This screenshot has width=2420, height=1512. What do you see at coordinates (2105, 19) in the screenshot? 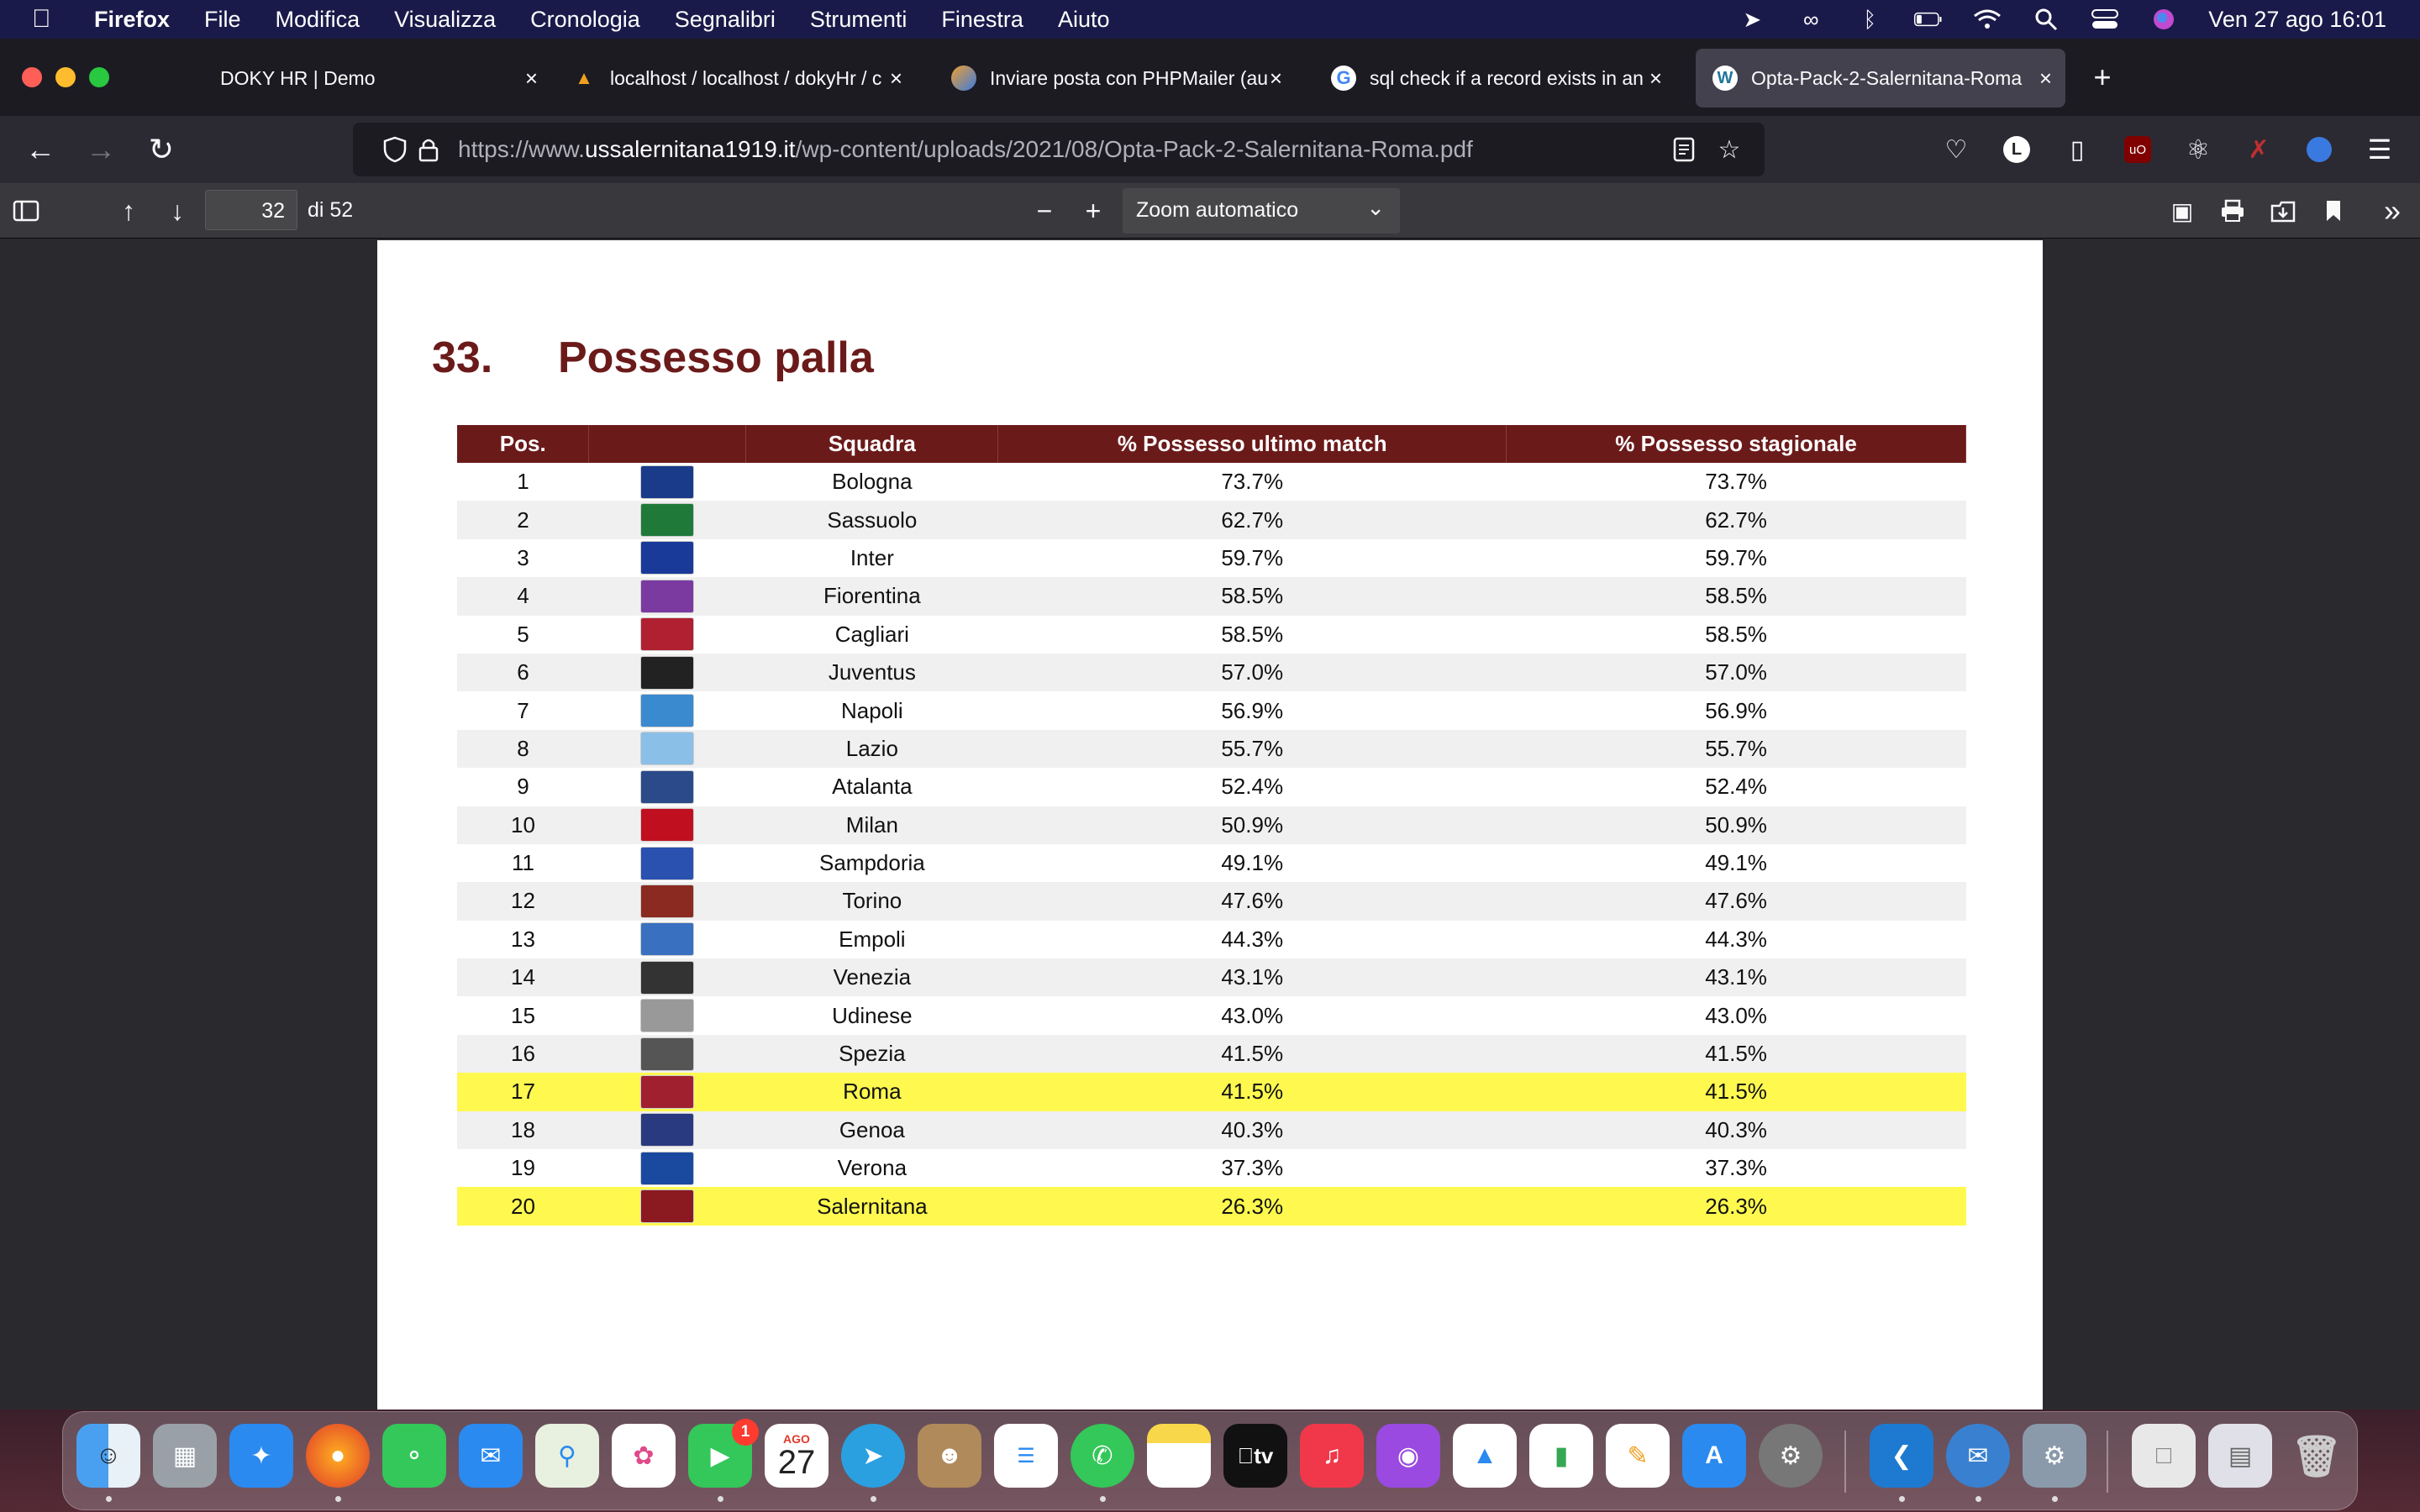
I see `control-center-icon` at bounding box center [2105, 19].